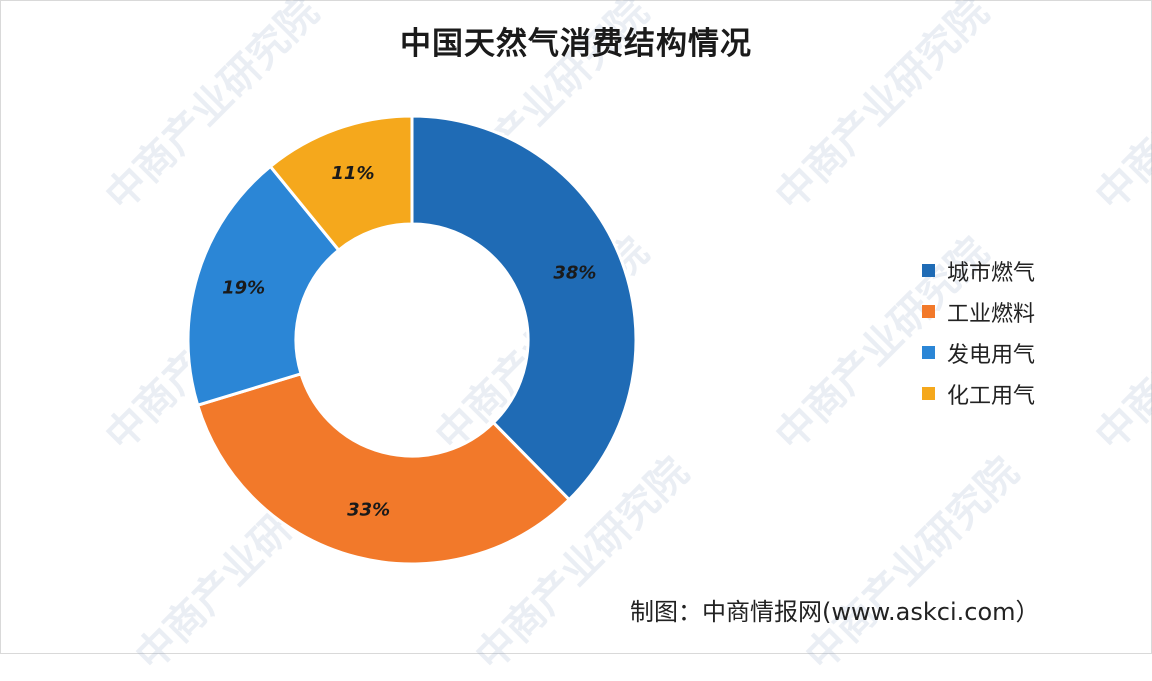 The width and height of the screenshot is (1152, 681). I want to click on legend-label: 发电用气, so click(991, 355).